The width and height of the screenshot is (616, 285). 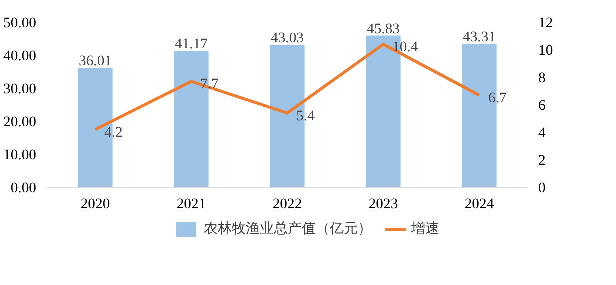 What do you see at coordinates (546, 51) in the screenshot?
I see `y2-tick-label: 10` at bounding box center [546, 51].